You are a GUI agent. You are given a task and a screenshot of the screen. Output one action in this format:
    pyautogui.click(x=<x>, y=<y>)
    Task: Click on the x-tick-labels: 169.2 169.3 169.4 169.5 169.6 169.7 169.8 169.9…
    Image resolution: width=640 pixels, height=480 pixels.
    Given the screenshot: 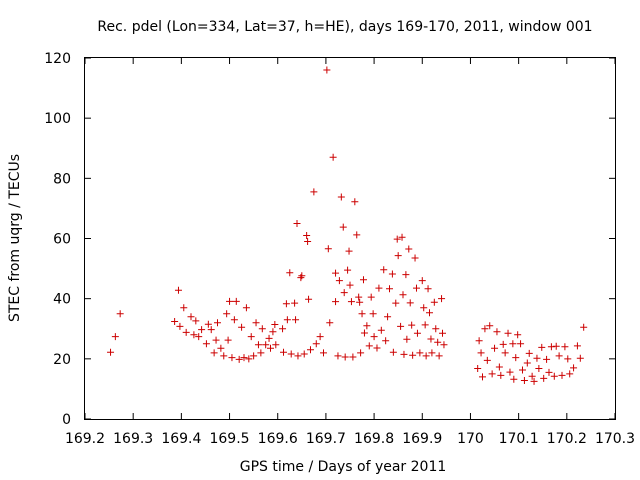 What is the action you would take?
    pyautogui.click(x=350, y=439)
    